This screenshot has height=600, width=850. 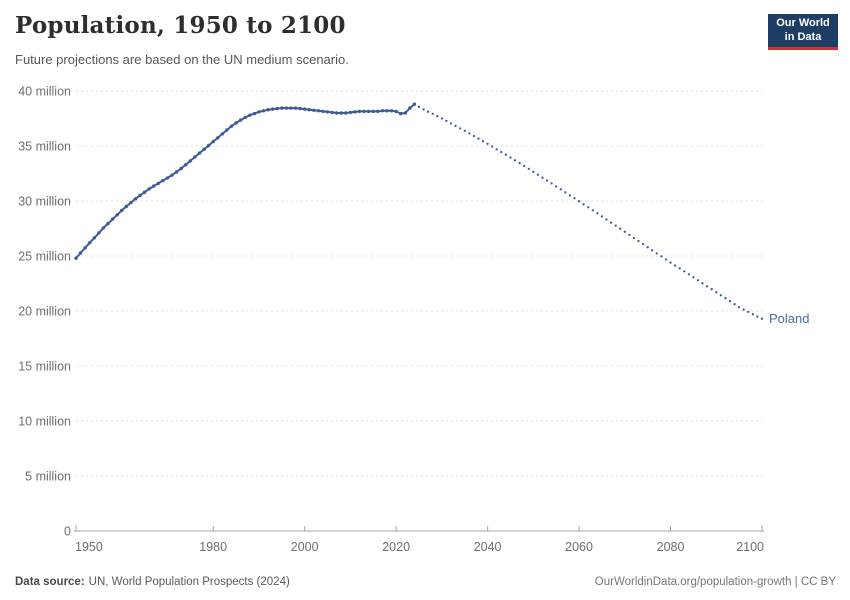 I want to click on x-axis-tick-label: 1950, so click(x=89, y=547).